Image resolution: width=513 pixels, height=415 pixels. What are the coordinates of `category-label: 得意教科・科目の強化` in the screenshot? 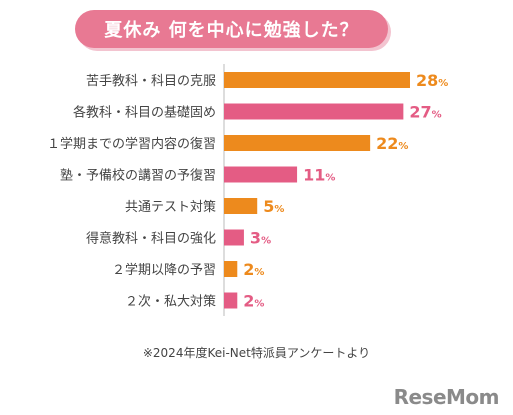 It's located at (151, 239).